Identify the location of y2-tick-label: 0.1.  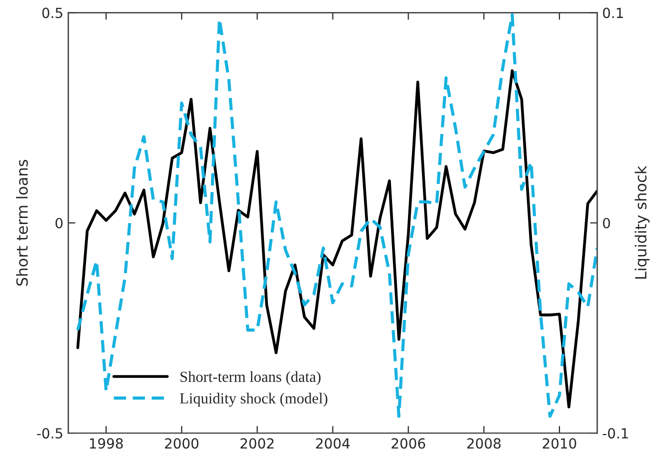
(612, 13).